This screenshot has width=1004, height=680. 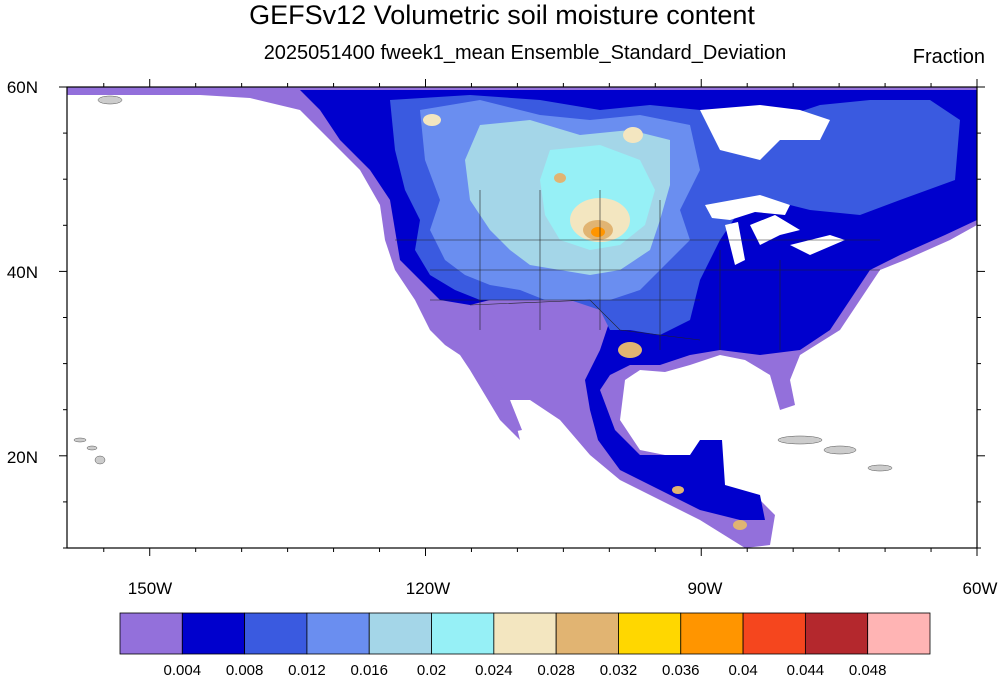 What do you see at coordinates (949, 57) in the screenshot?
I see `units-label: Fraction` at bounding box center [949, 57].